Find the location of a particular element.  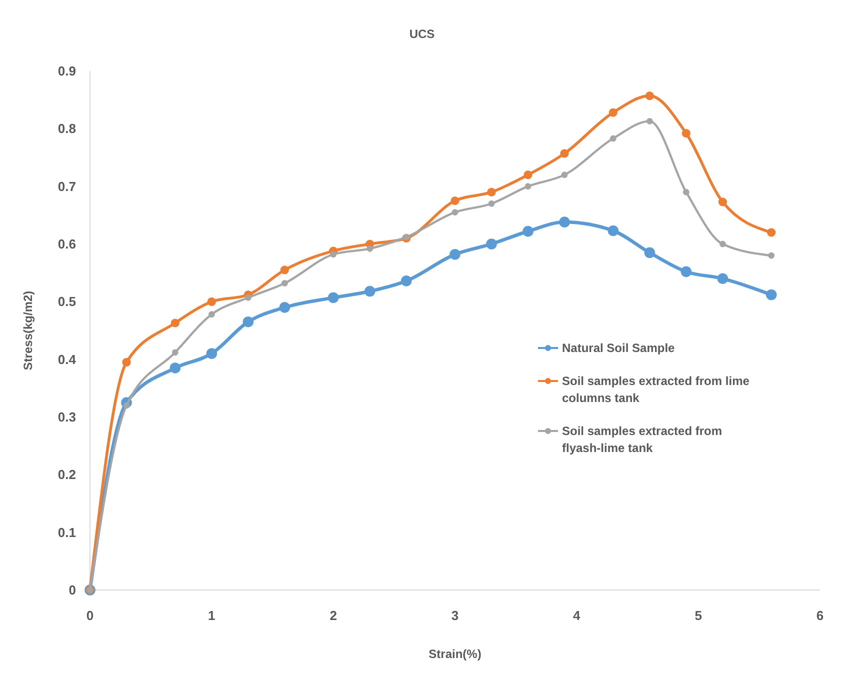

legend-label: Soil samples extracted from lime columns tank is located at coordinates (656, 390).